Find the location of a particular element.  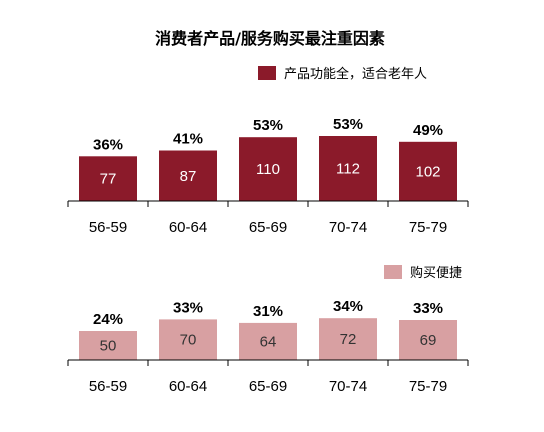

bar-value-label-bottom-60-64: 70 is located at coordinates (188, 340).